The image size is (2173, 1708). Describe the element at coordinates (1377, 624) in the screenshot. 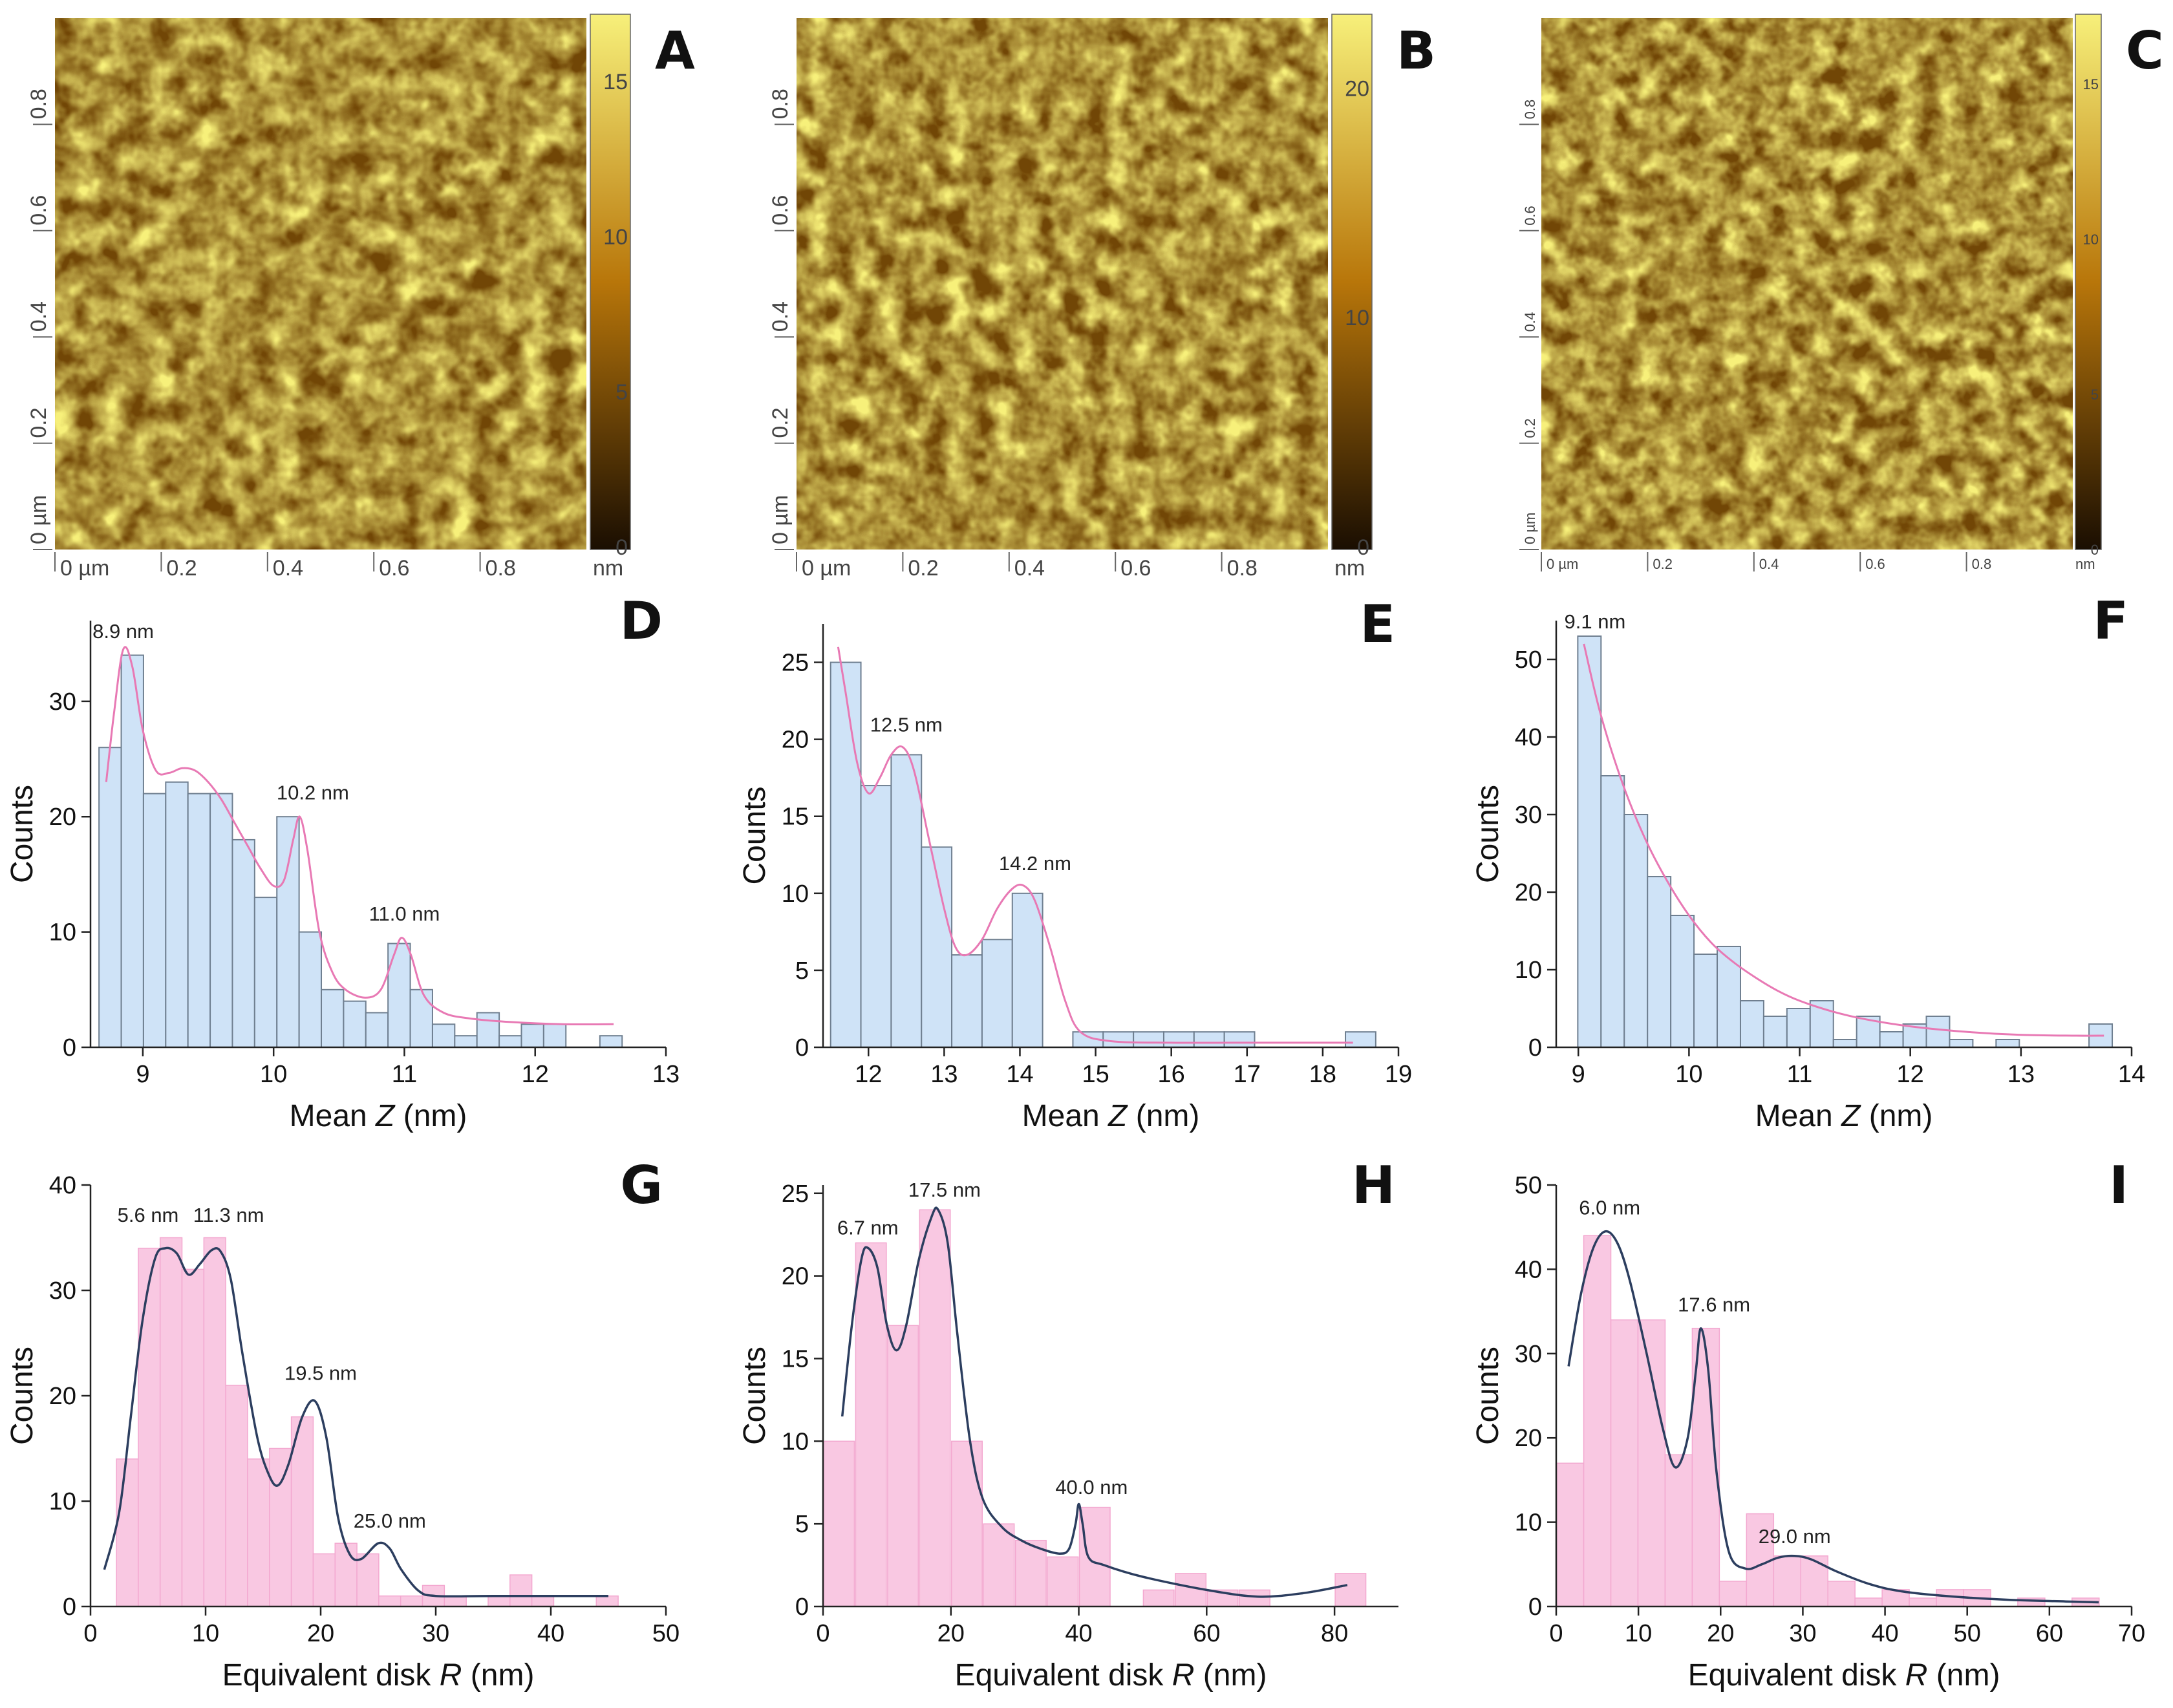

I see `panel-letter-e: E` at that location.